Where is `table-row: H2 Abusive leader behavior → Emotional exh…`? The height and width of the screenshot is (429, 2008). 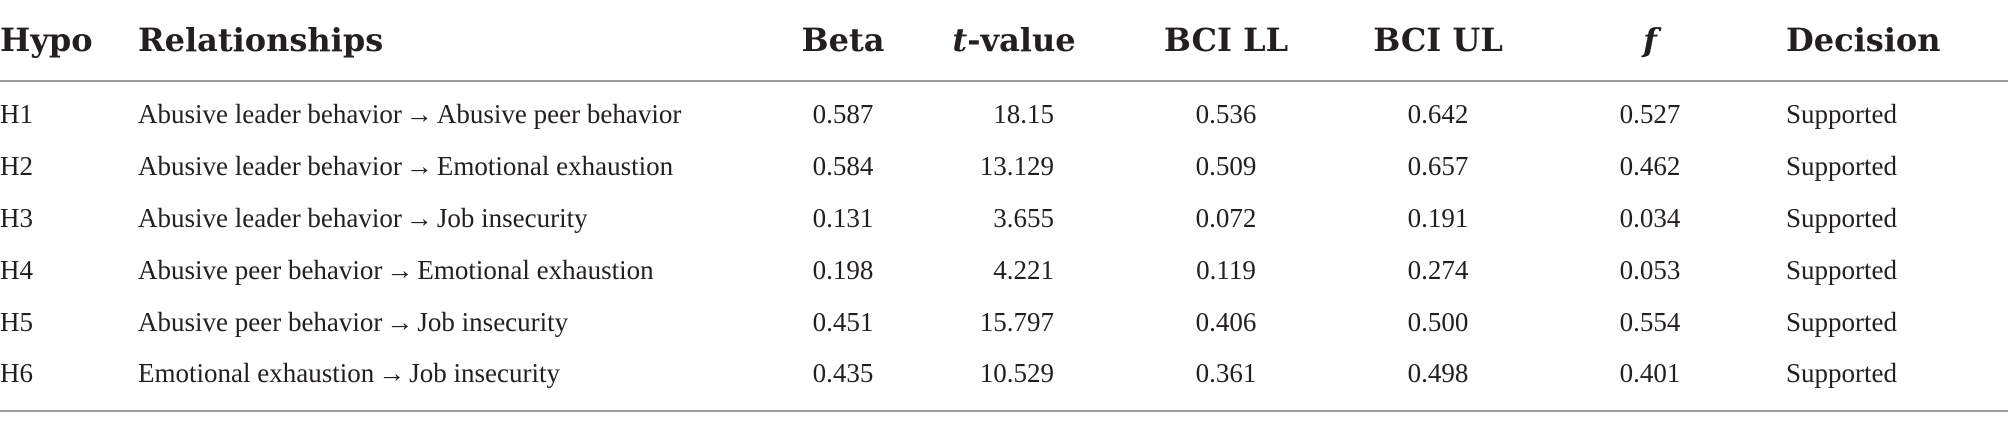 table-row: H2 Abusive leader behavior → Emotional exh… is located at coordinates (1004, 166).